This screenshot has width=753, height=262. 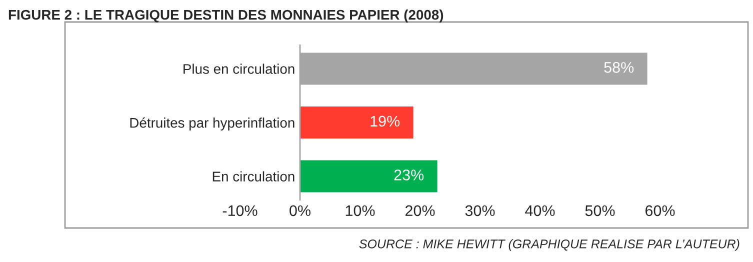 What do you see at coordinates (253, 176) in the screenshot?
I see `y-tick-label: En circulation` at bounding box center [253, 176].